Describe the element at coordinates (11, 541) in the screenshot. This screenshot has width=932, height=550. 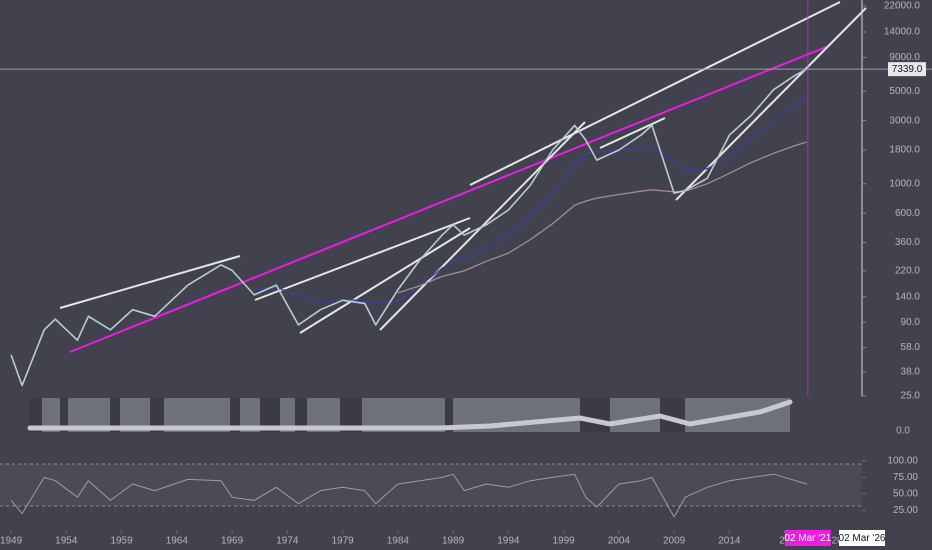
I see `x-tick-label: 1949` at that location.